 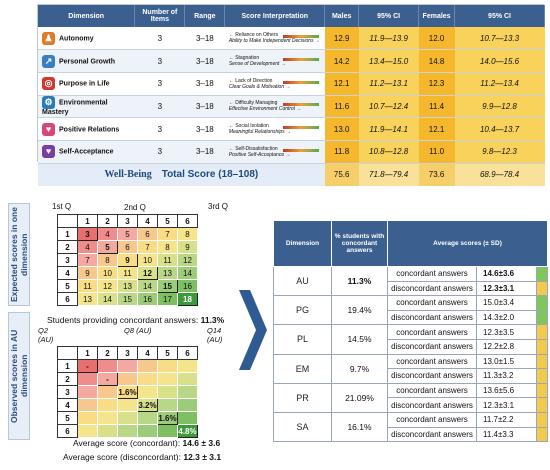 What do you see at coordinates (499, 152) in the screenshot?
I see `female-ci: 9.8—12.3` at bounding box center [499, 152].